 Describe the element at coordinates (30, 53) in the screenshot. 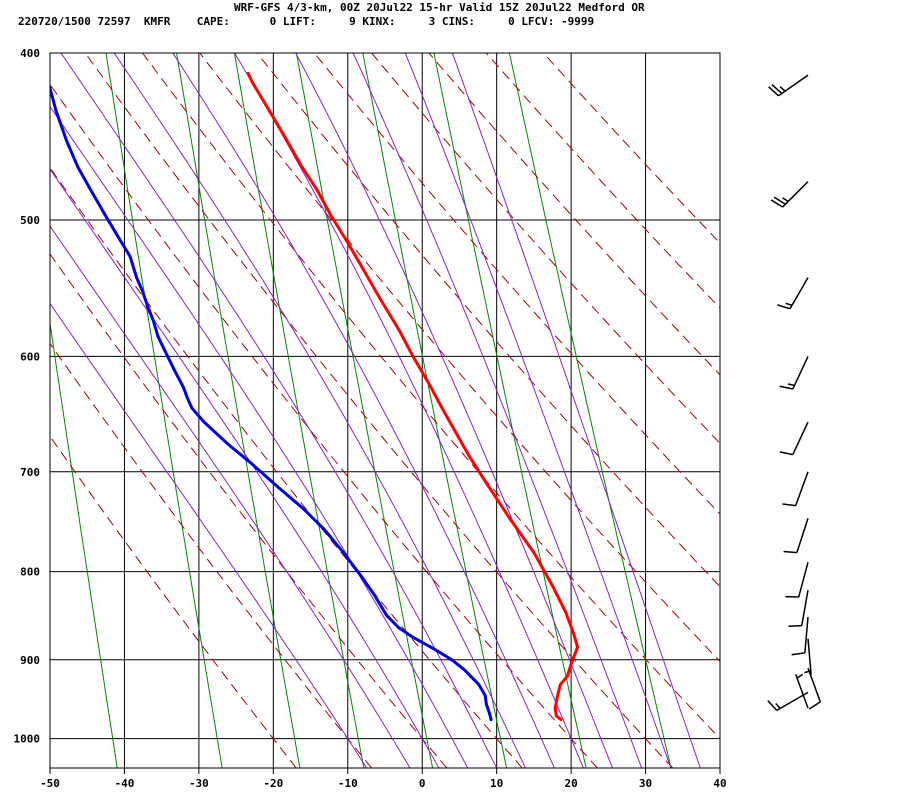

I see `pressure-tick-400: 400` at that location.